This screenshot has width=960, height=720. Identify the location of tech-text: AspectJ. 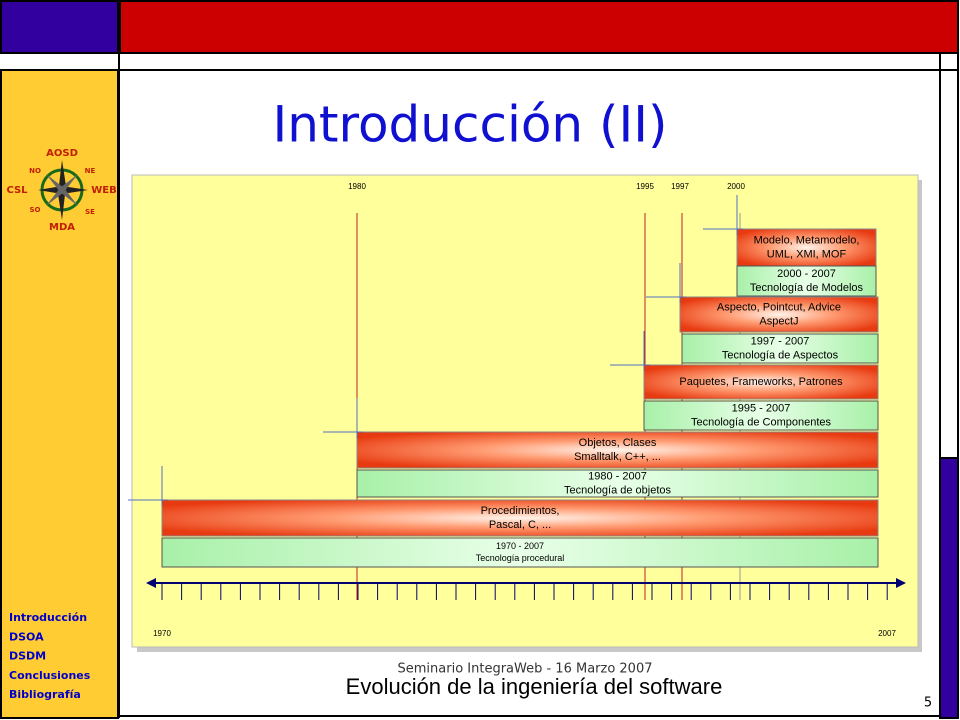
(778, 321).